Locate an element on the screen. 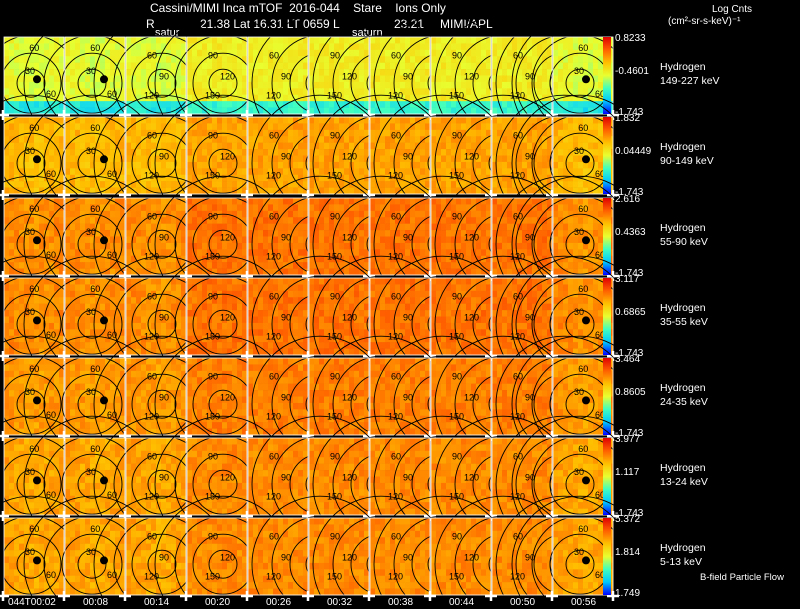 The height and width of the screenshot is (609, 800). colorbar-mid-label: 1.814 is located at coordinates (628, 552).